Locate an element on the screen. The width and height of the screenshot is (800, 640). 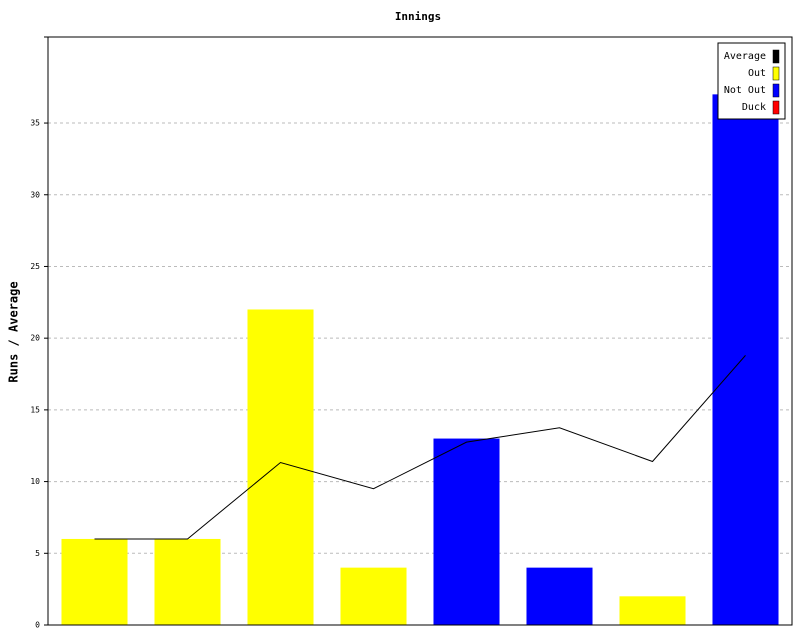
legend-label: Out is located at coordinates (757, 73).